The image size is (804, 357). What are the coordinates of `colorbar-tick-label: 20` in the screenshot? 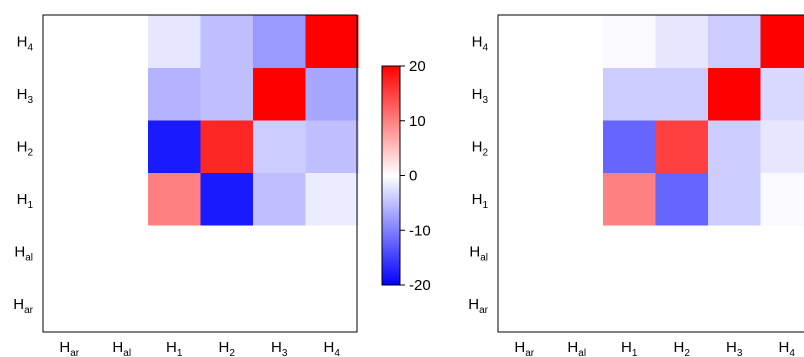 It's located at (417, 66).